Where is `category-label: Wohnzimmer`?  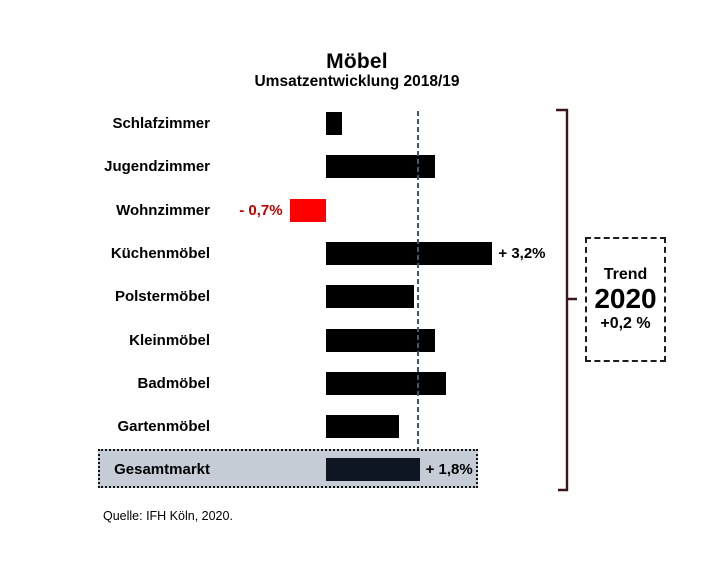
category-label: Wohnzimmer is located at coordinates (163, 210).